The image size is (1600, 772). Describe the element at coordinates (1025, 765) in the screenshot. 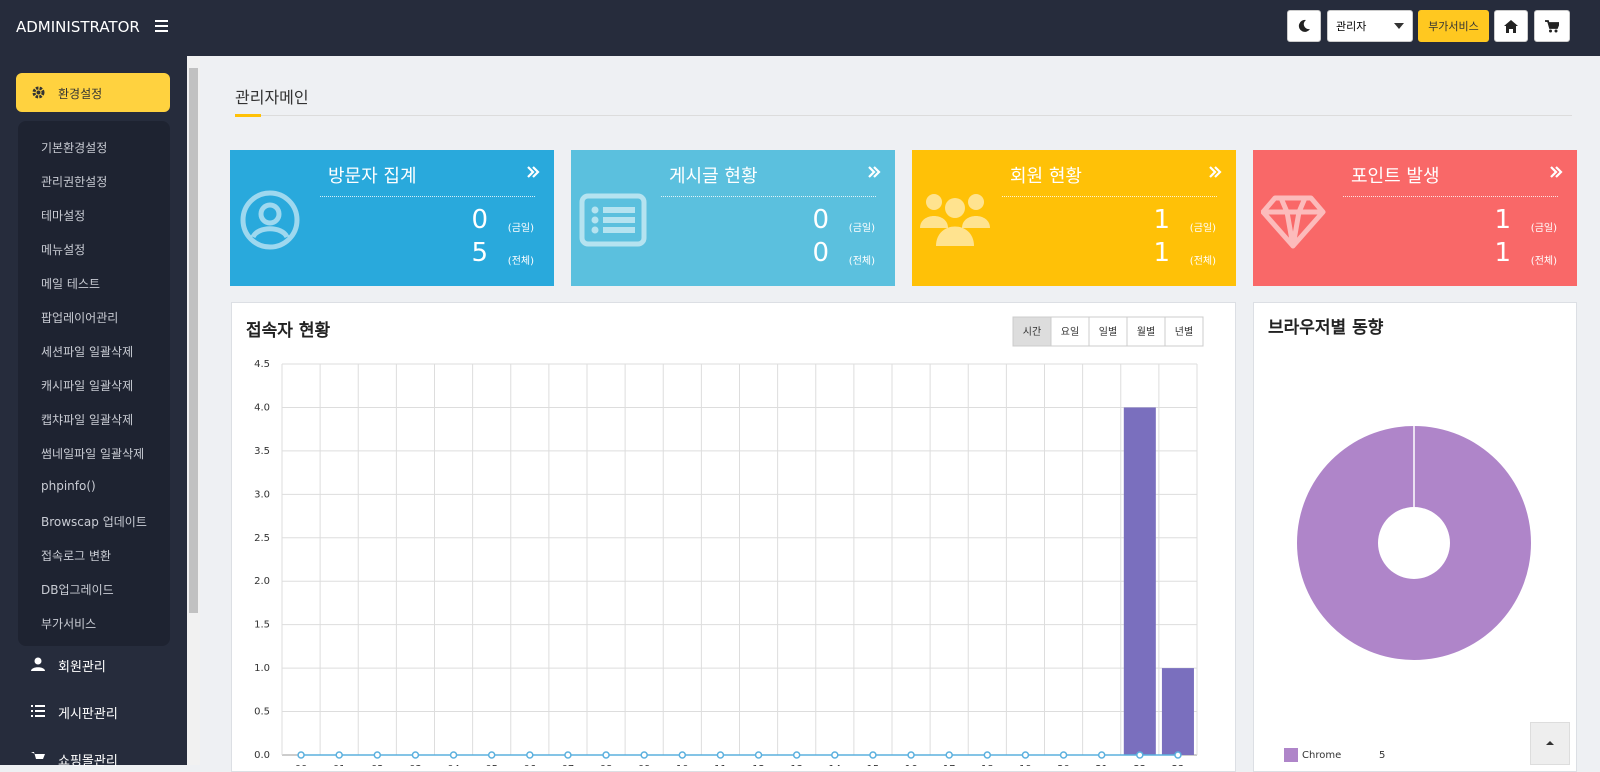

I see `x-tick-label: 19` at that location.